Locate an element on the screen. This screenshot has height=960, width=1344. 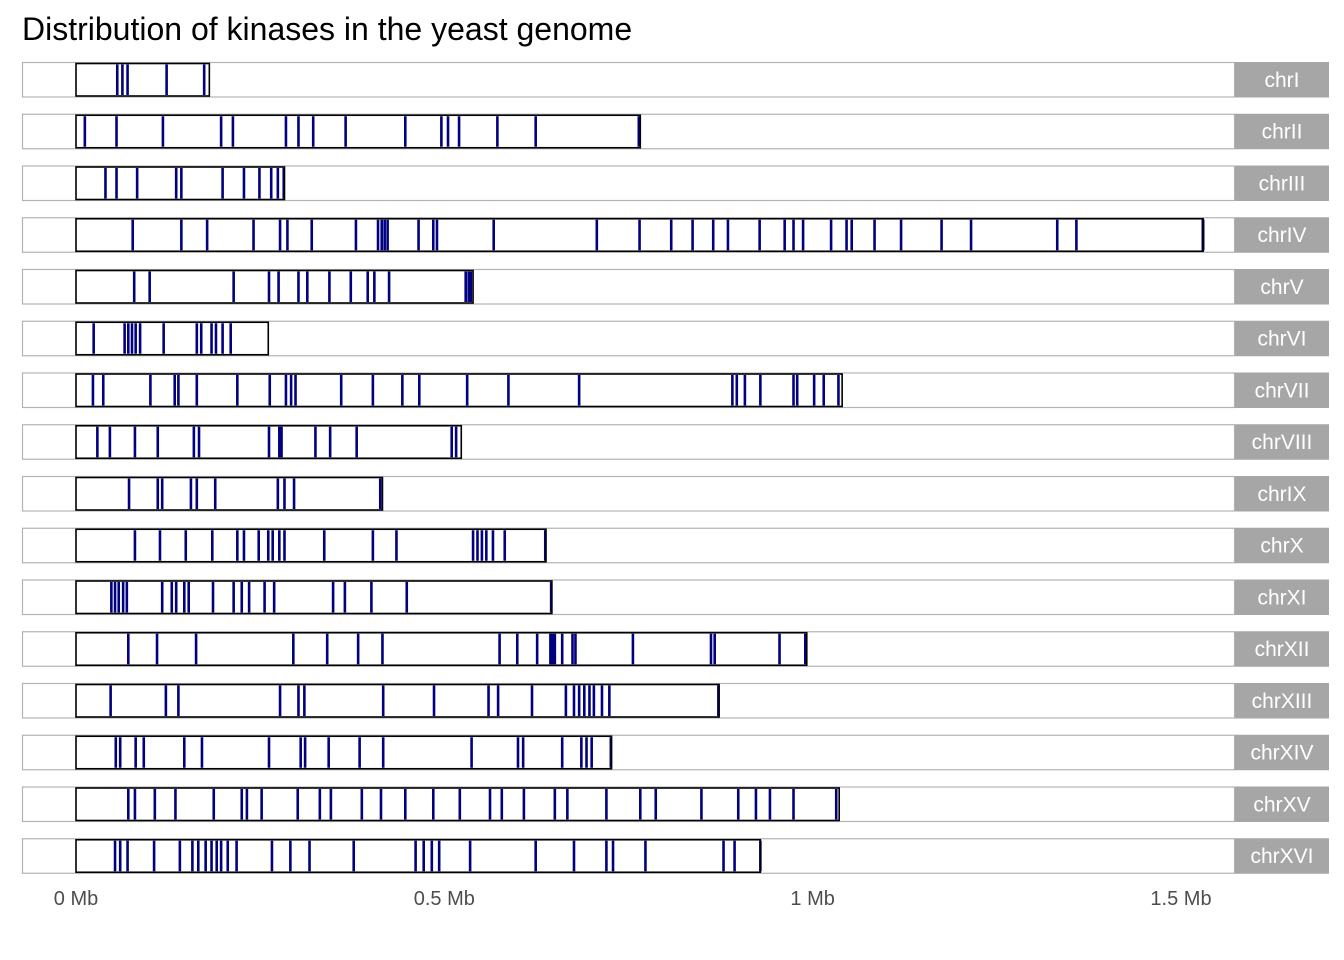
chromosome-panel-chrXIII: chrXIII is located at coordinates (675, 700).